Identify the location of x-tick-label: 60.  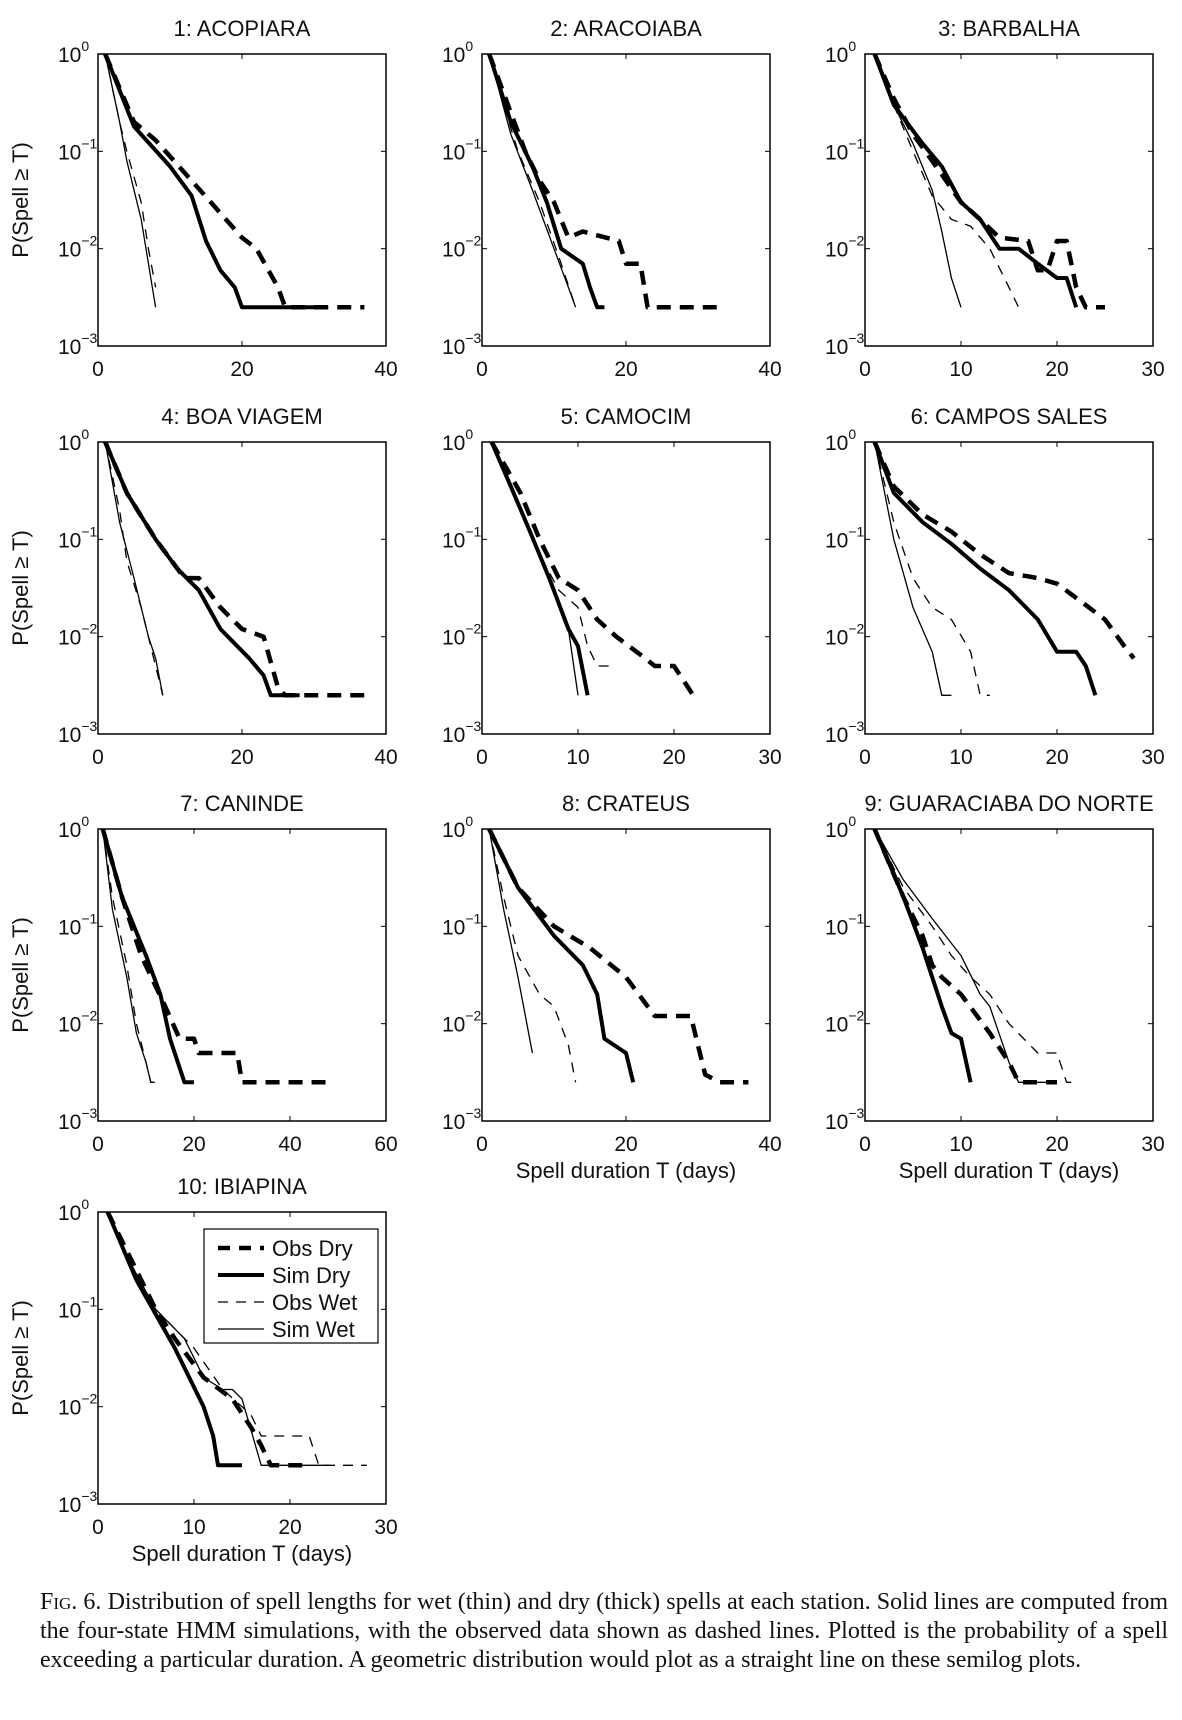
(385, 1144).